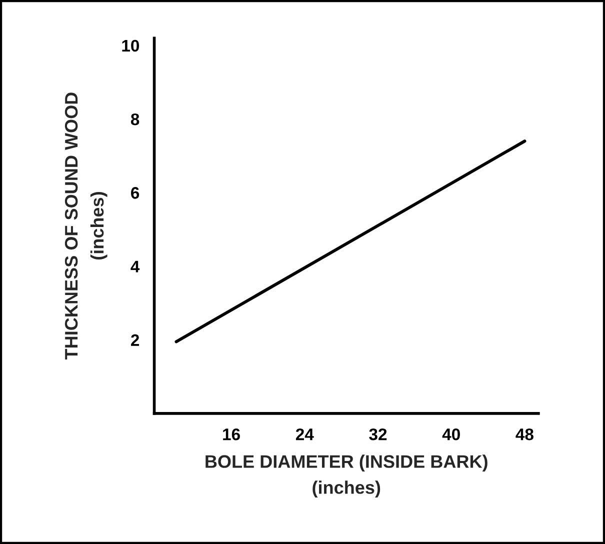 Image resolution: width=605 pixels, height=544 pixels. I want to click on y-tick-label: 2, so click(135, 340).